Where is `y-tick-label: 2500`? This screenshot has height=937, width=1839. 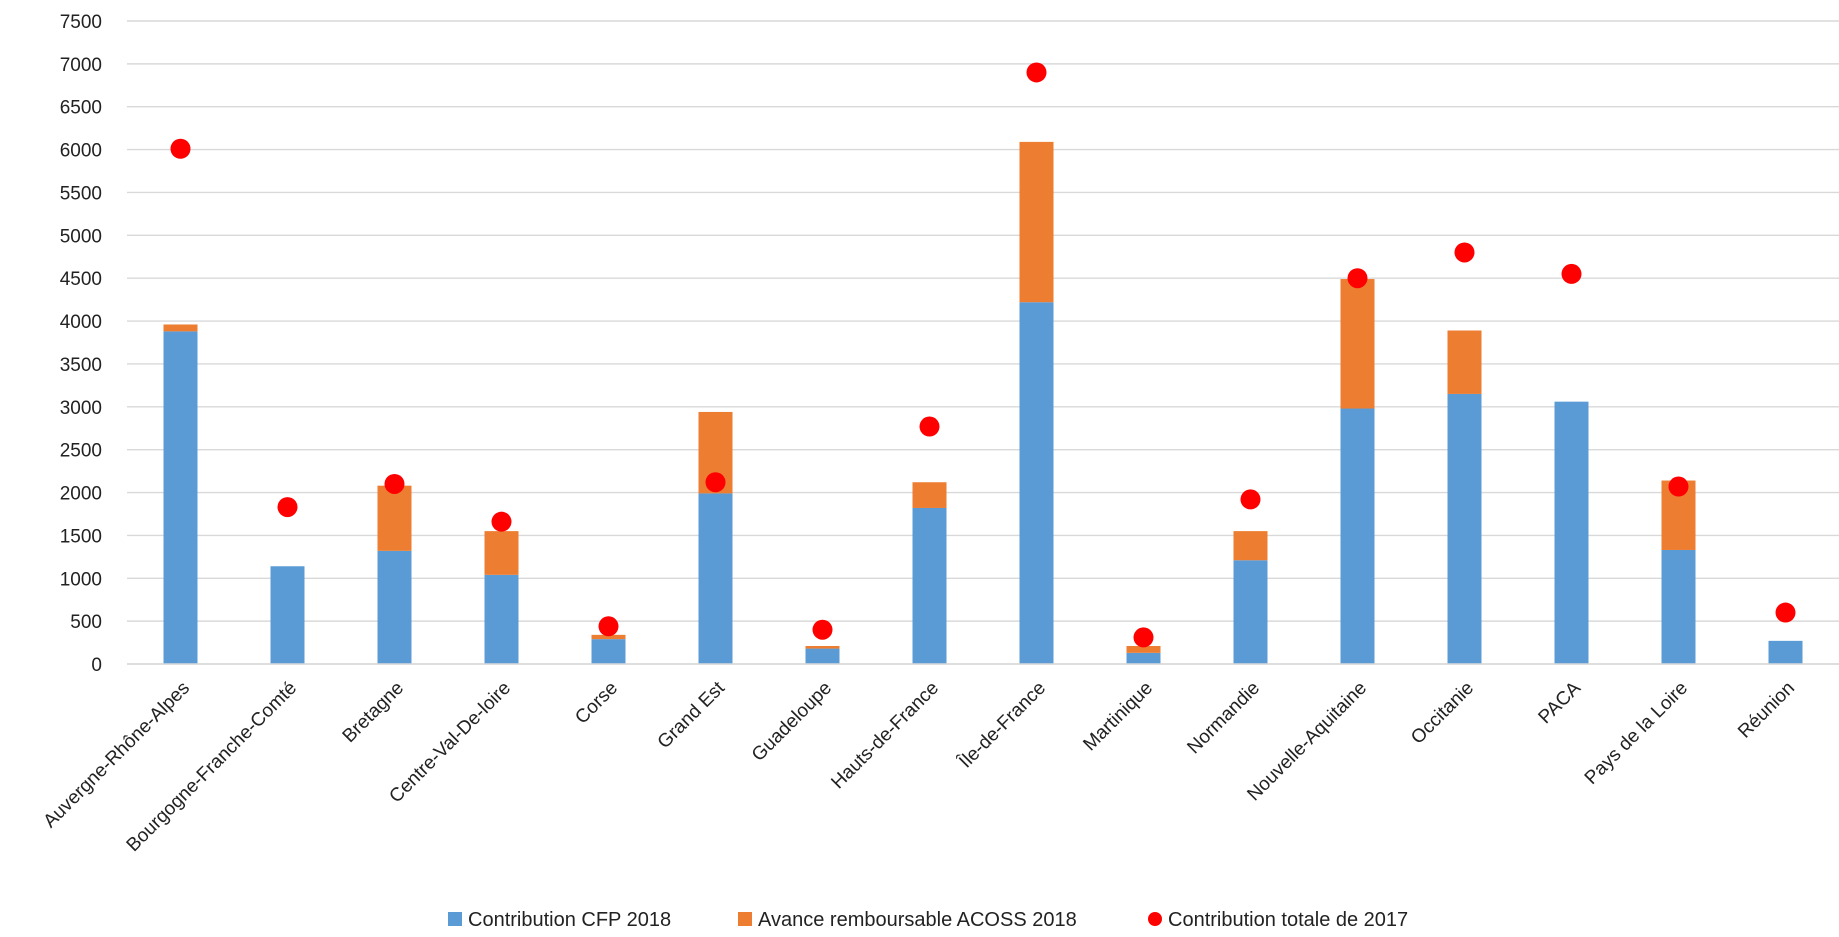 y-tick-label: 2500 is located at coordinates (81, 451).